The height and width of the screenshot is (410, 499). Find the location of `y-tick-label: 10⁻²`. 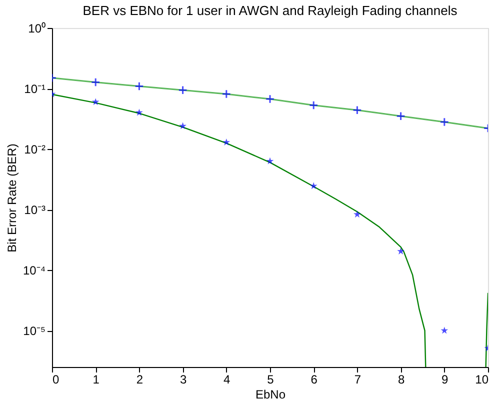

y-tick-label: 10⁻² is located at coordinates (35, 149).